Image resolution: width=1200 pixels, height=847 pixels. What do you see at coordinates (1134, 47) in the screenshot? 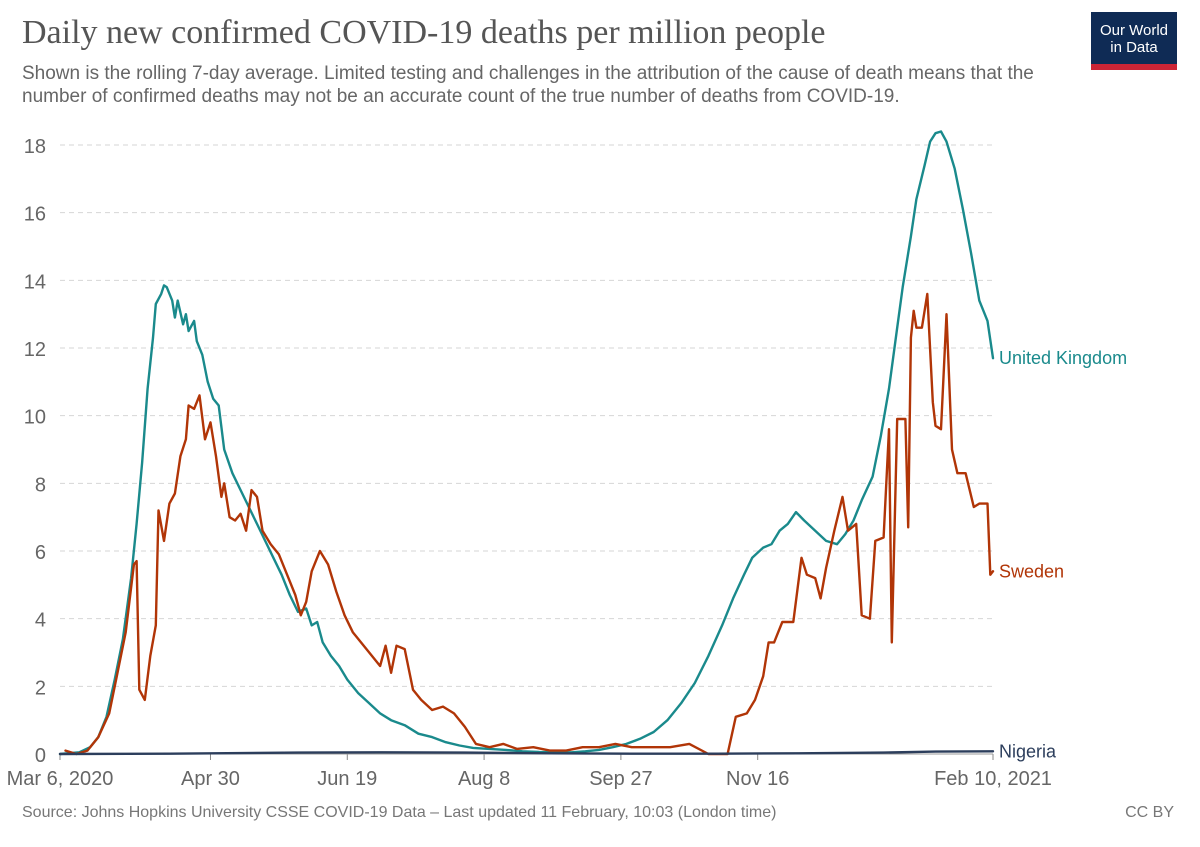
I see `logo-line-2: in Data` at bounding box center [1134, 47].